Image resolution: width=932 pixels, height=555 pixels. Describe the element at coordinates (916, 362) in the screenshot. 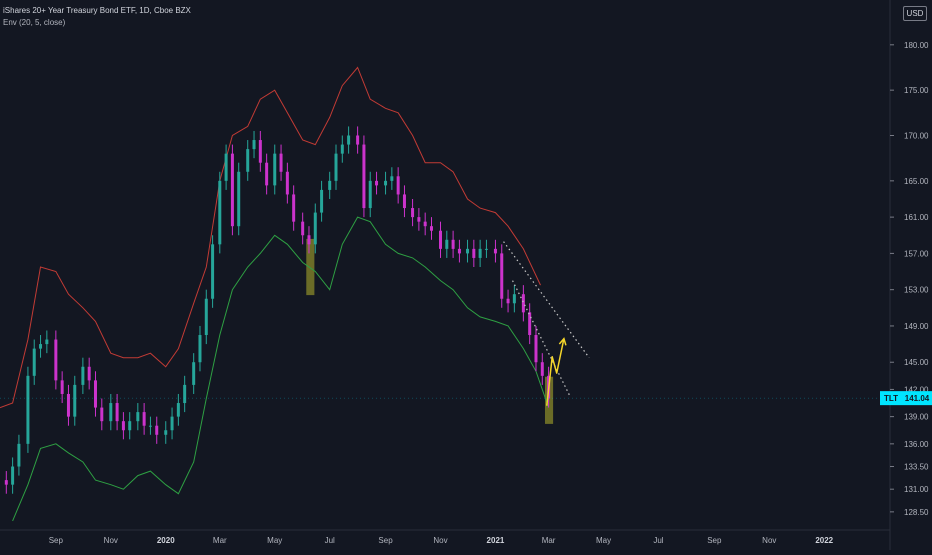

I see `y-tick-label: 145.00` at that location.